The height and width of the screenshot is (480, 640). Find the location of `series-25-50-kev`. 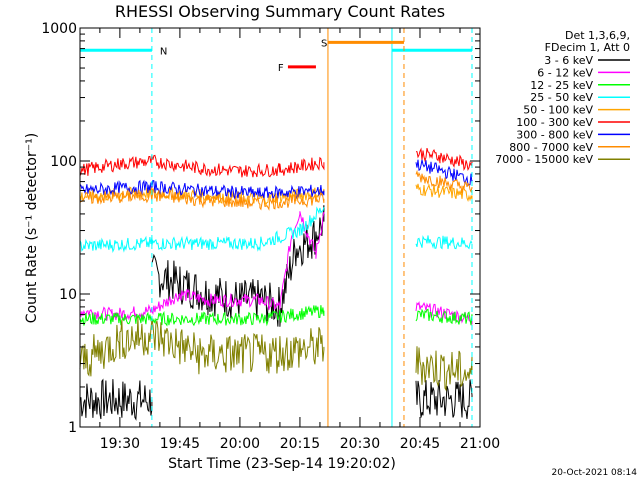

series-25-50-kev is located at coordinates (276, 230).